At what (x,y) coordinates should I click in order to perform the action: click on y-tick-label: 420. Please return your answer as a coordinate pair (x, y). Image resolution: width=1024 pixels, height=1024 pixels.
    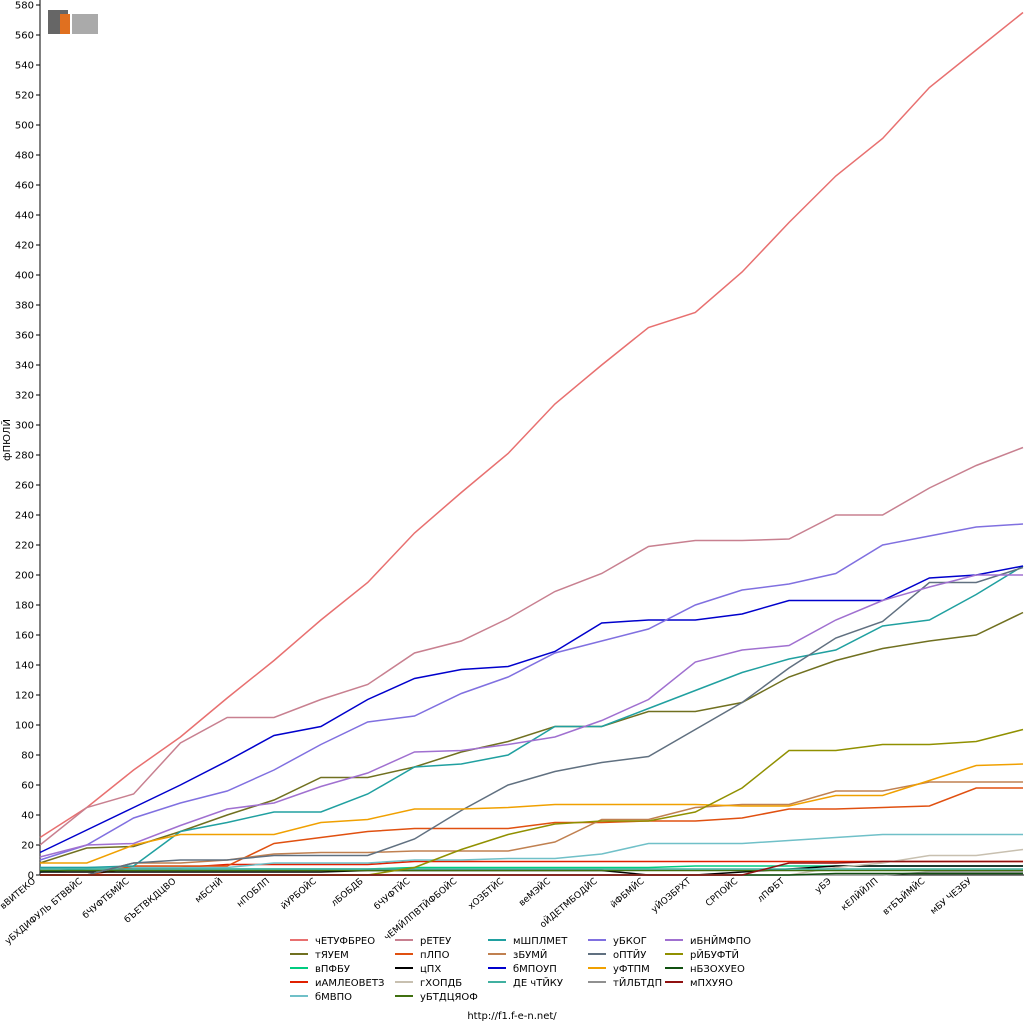
    Looking at the image, I should click on (24, 246).